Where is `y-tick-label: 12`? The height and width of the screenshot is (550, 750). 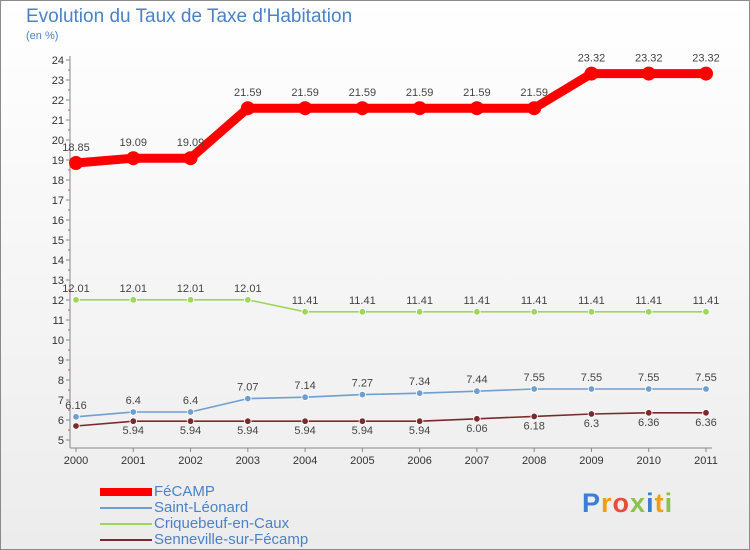
y-tick-label: 12 is located at coordinates (58, 301).